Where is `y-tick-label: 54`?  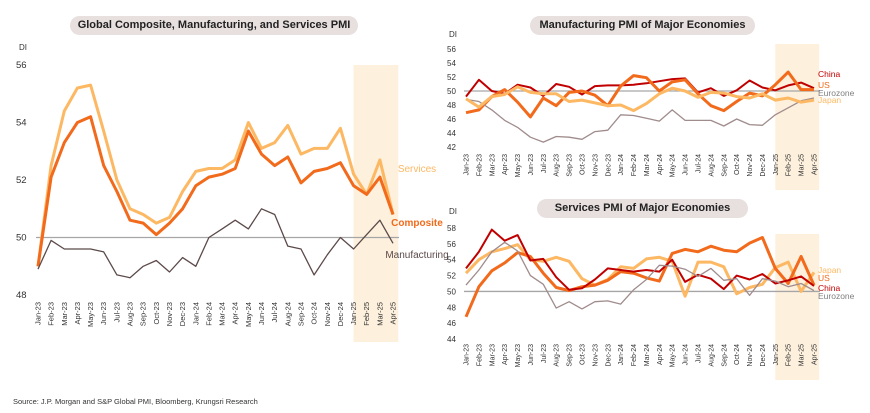 y-tick-label: 54 is located at coordinates (451, 63).